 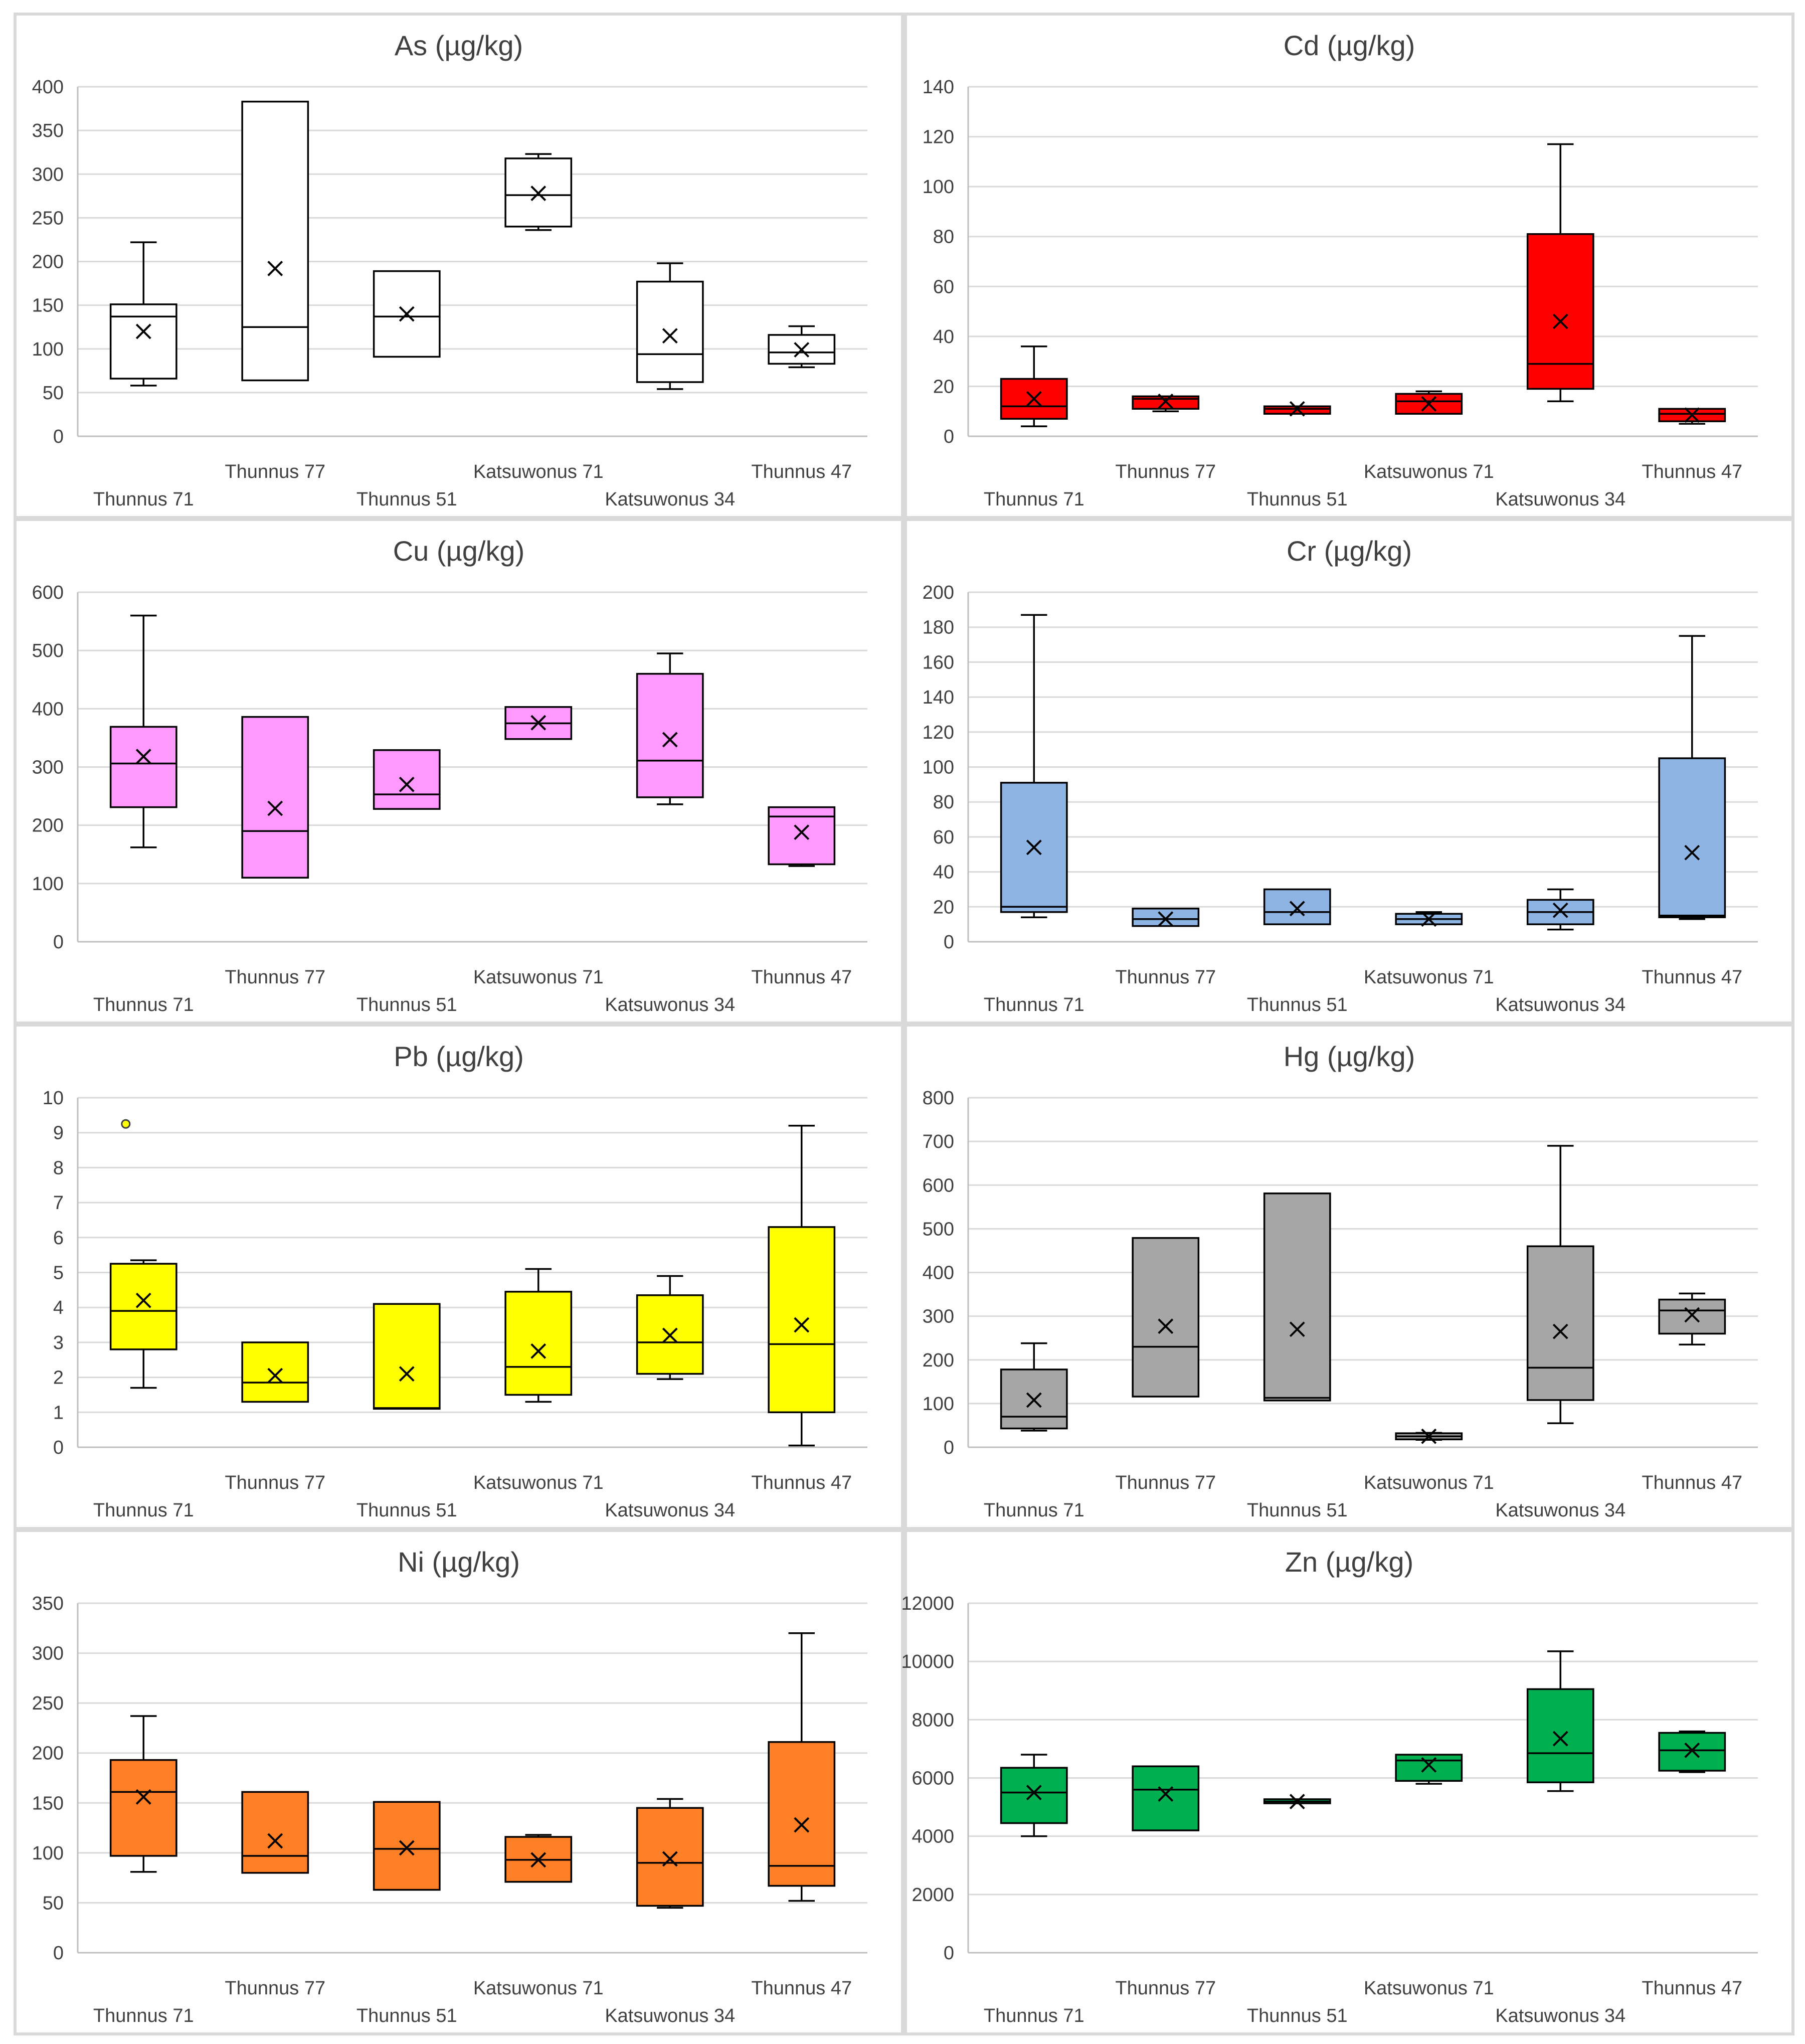 I want to click on y-tick-label: 140, so click(x=938, y=697).